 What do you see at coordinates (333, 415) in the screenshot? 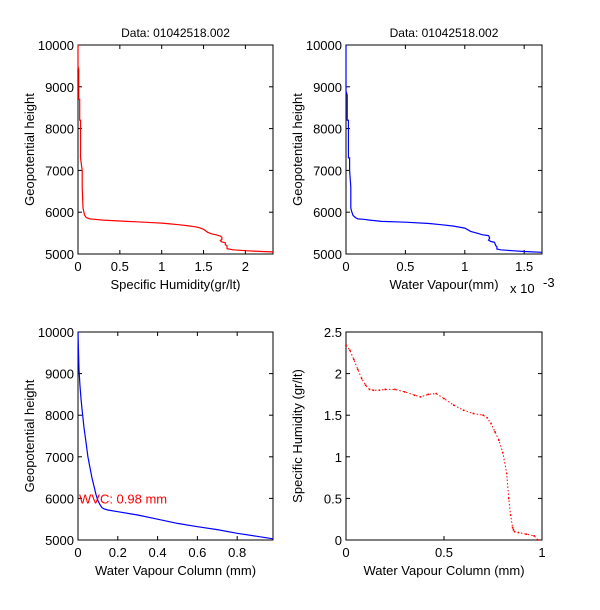
I see `y-tick-label: 1.5` at bounding box center [333, 415].